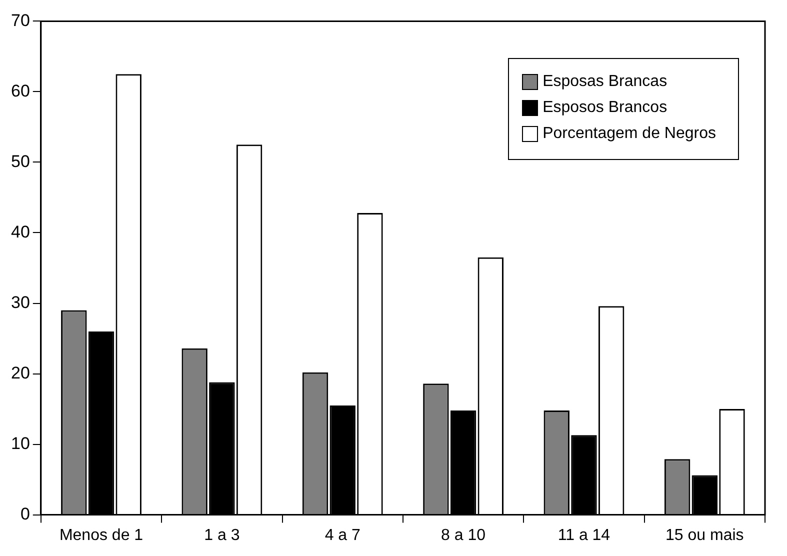 This screenshot has height=556, width=787. Describe the element at coordinates (101, 535) in the screenshot. I see `x-tick-label: Menos de 1` at that location.